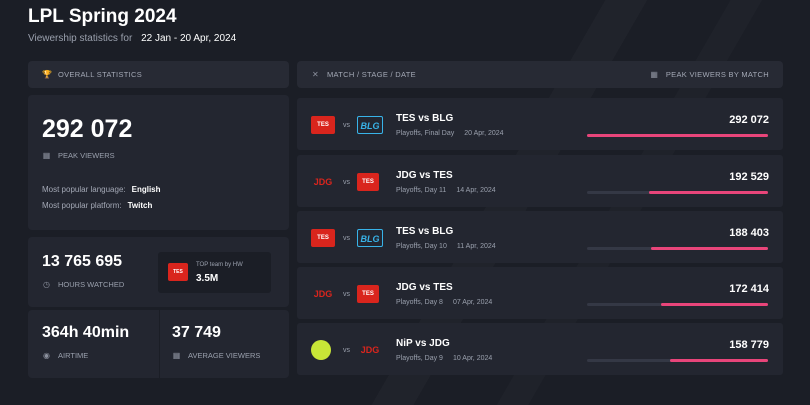  Describe the element at coordinates (46, 355) in the screenshot. I see `broadcast-icon: ◉` at that location.